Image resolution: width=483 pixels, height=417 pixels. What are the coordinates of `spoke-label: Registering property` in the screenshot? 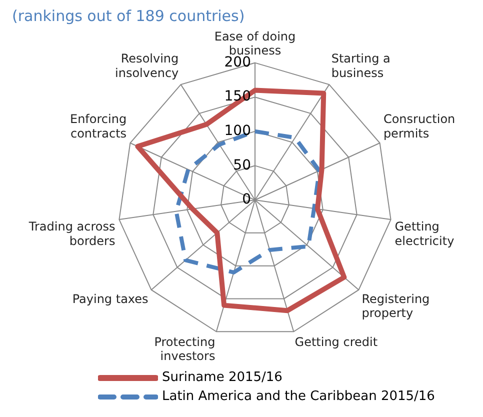 It's located at (396, 306).